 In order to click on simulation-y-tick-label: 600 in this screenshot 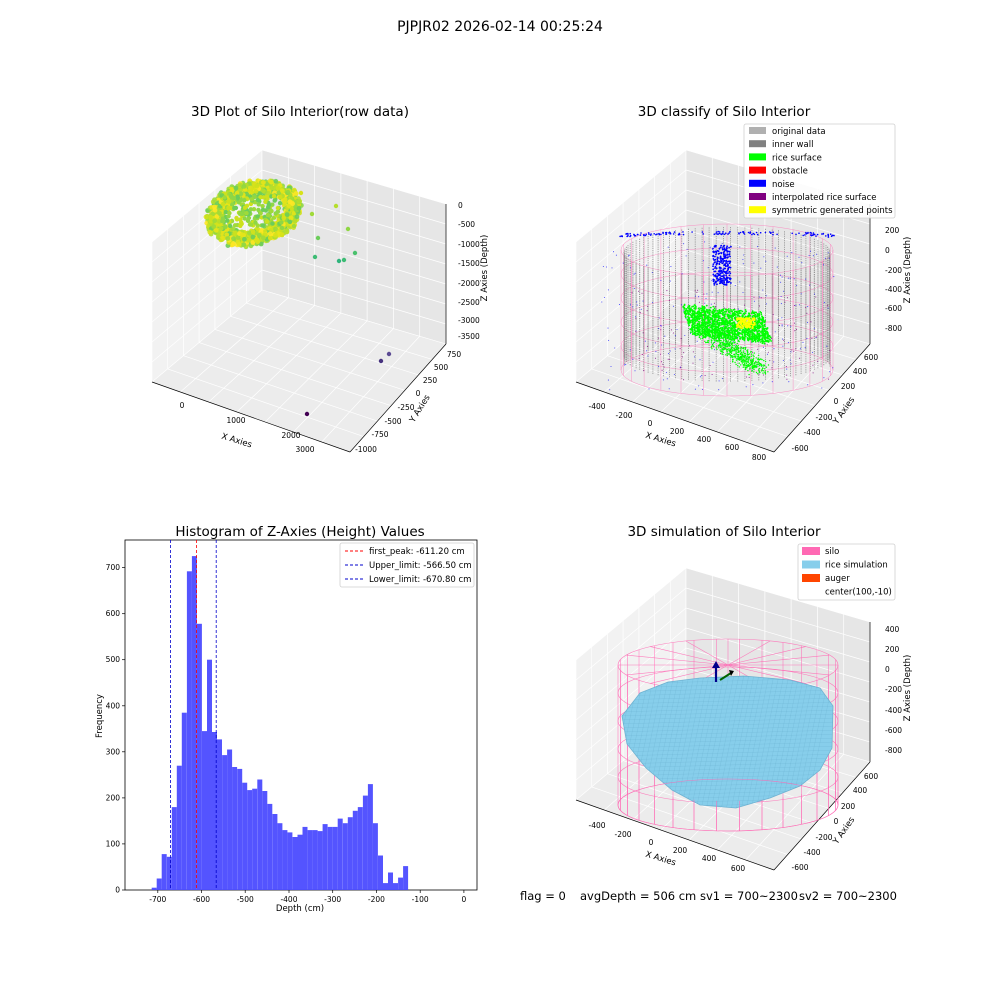, I will do `click(871, 776)`.